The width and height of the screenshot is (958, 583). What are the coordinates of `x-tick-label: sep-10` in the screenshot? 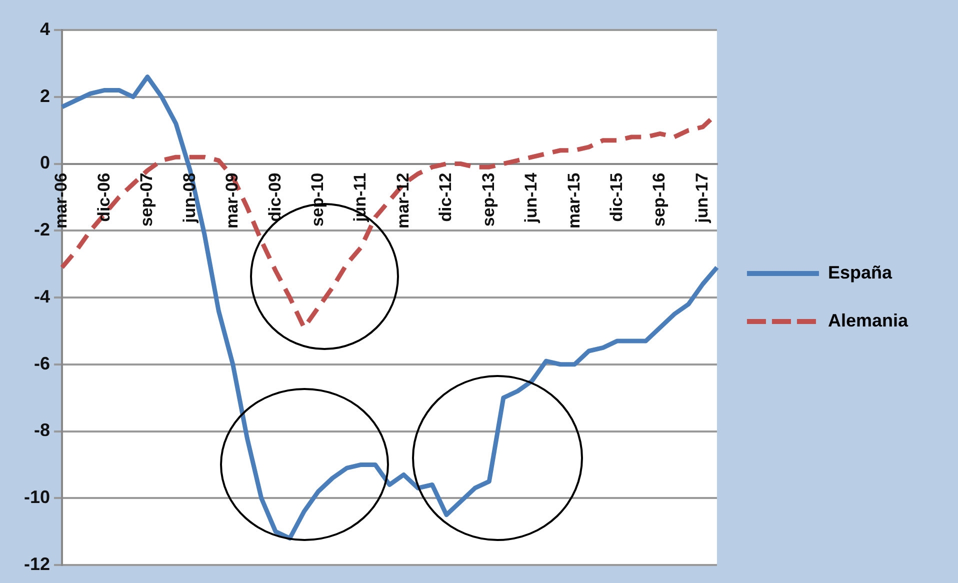 It's located at (317, 199).